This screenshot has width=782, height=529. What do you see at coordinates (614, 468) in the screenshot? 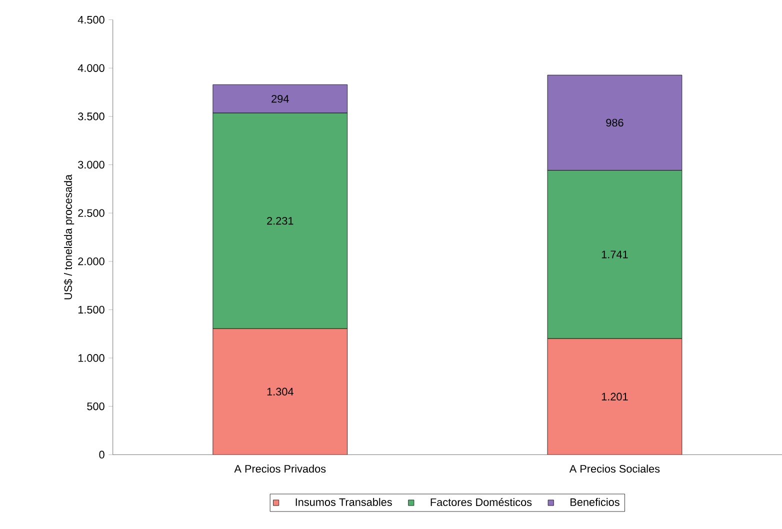
I see `x-tick-label: A Precios Sociales` at bounding box center [614, 468].